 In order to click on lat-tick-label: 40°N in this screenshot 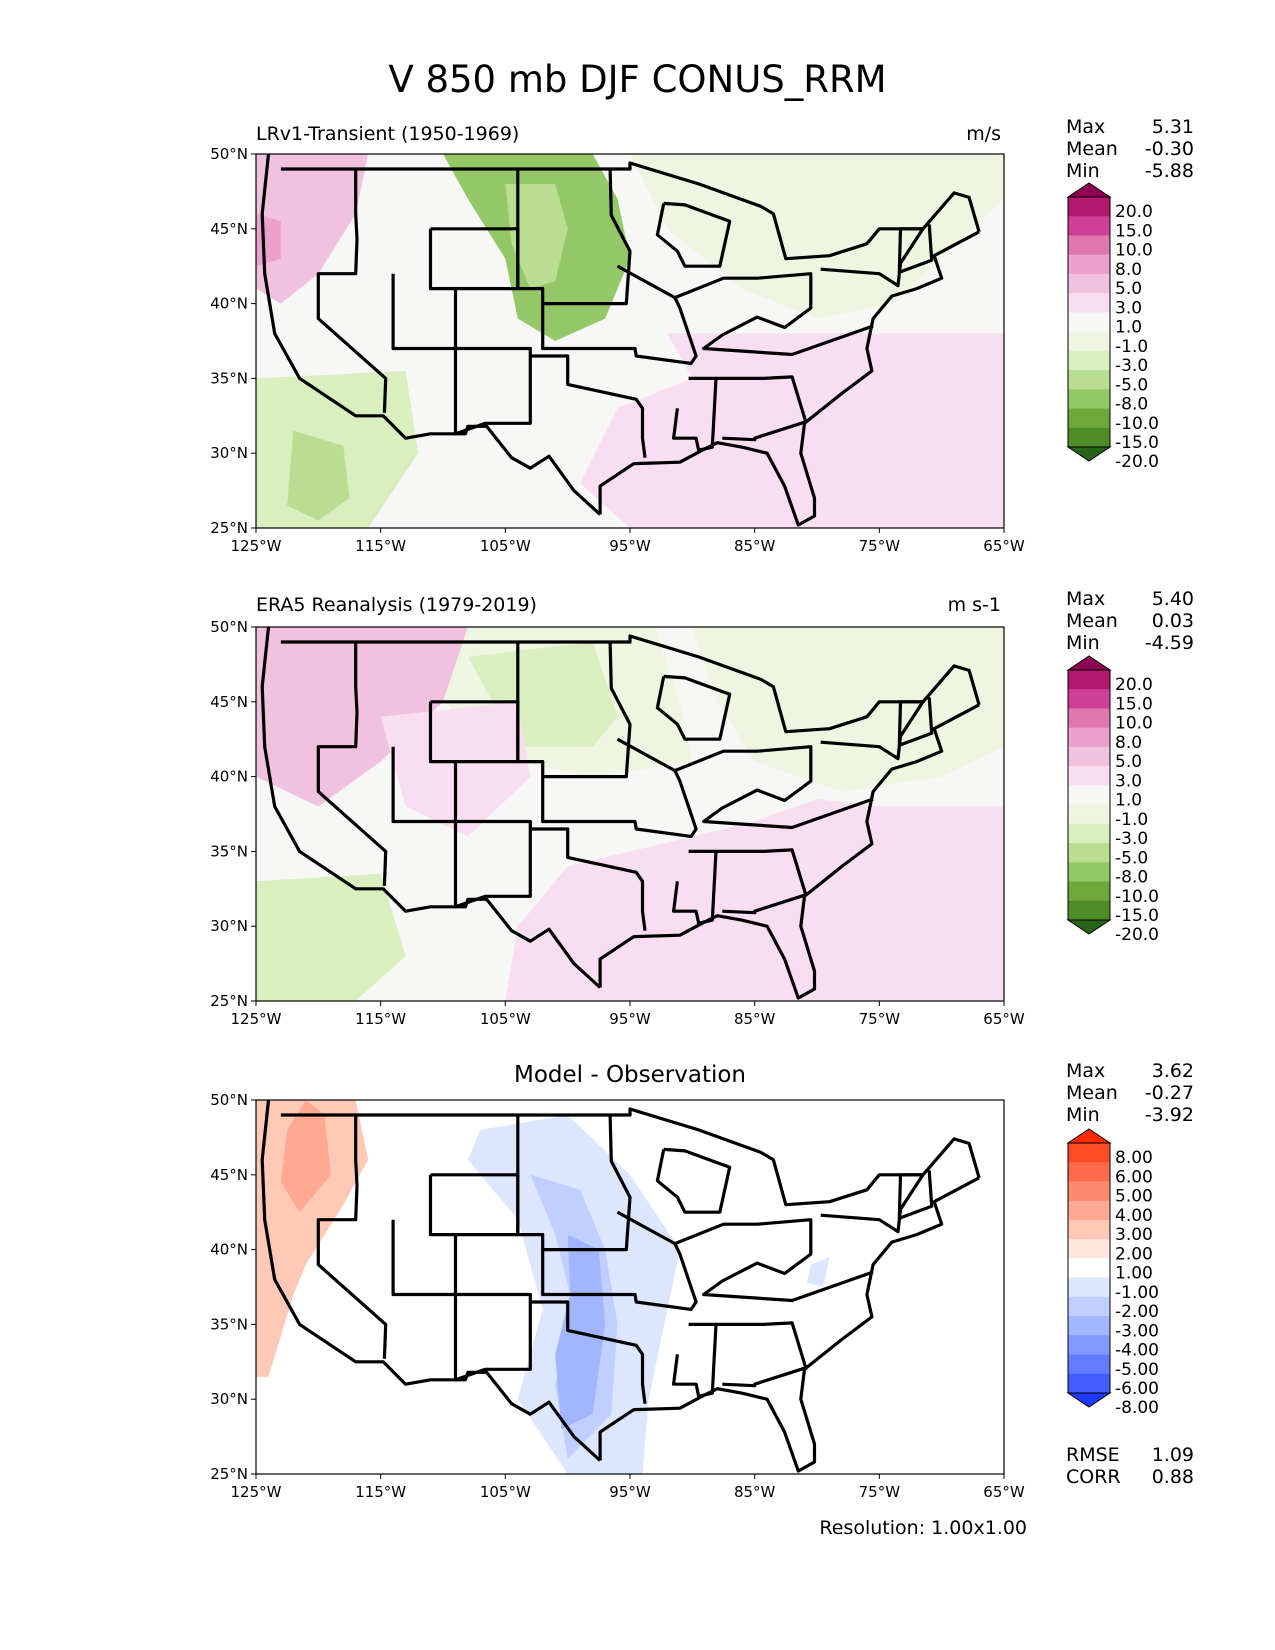, I will do `click(229, 777)`.